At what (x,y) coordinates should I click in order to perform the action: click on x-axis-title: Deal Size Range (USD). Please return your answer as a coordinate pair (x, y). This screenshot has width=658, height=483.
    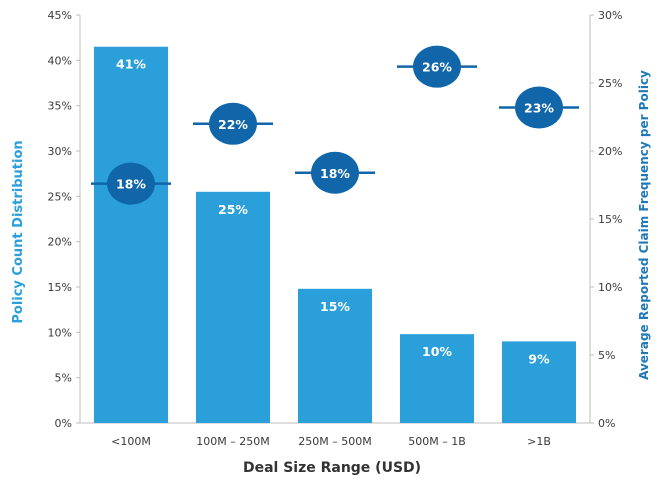
    Looking at the image, I should click on (332, 468).